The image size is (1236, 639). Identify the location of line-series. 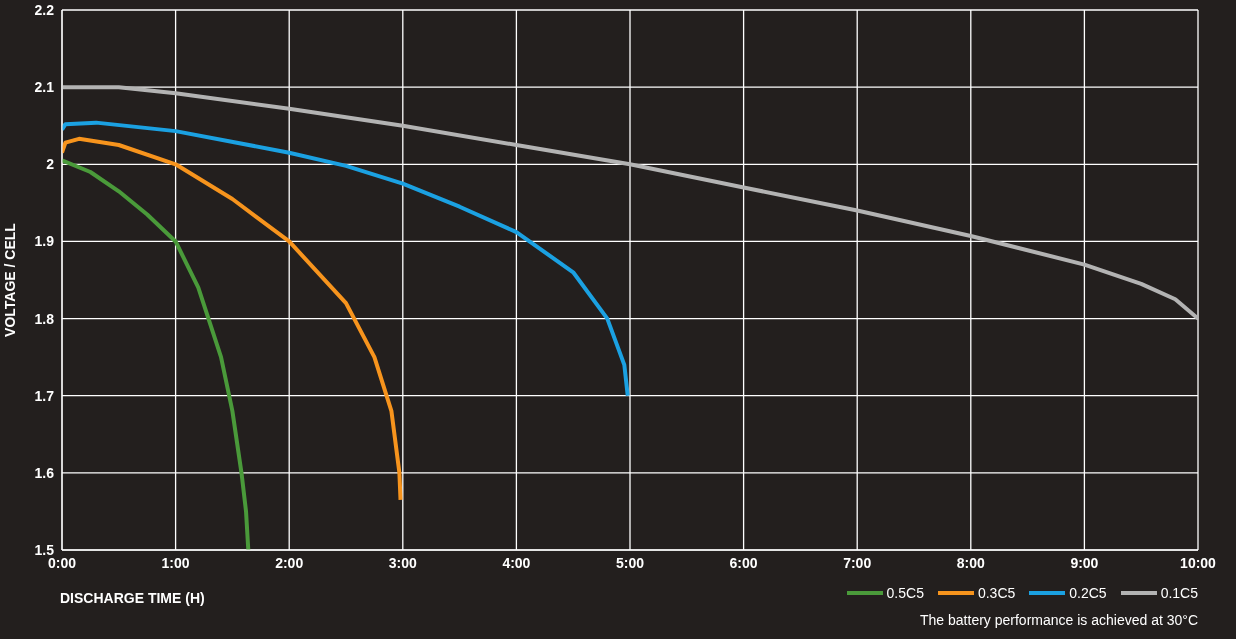
(156, 354).